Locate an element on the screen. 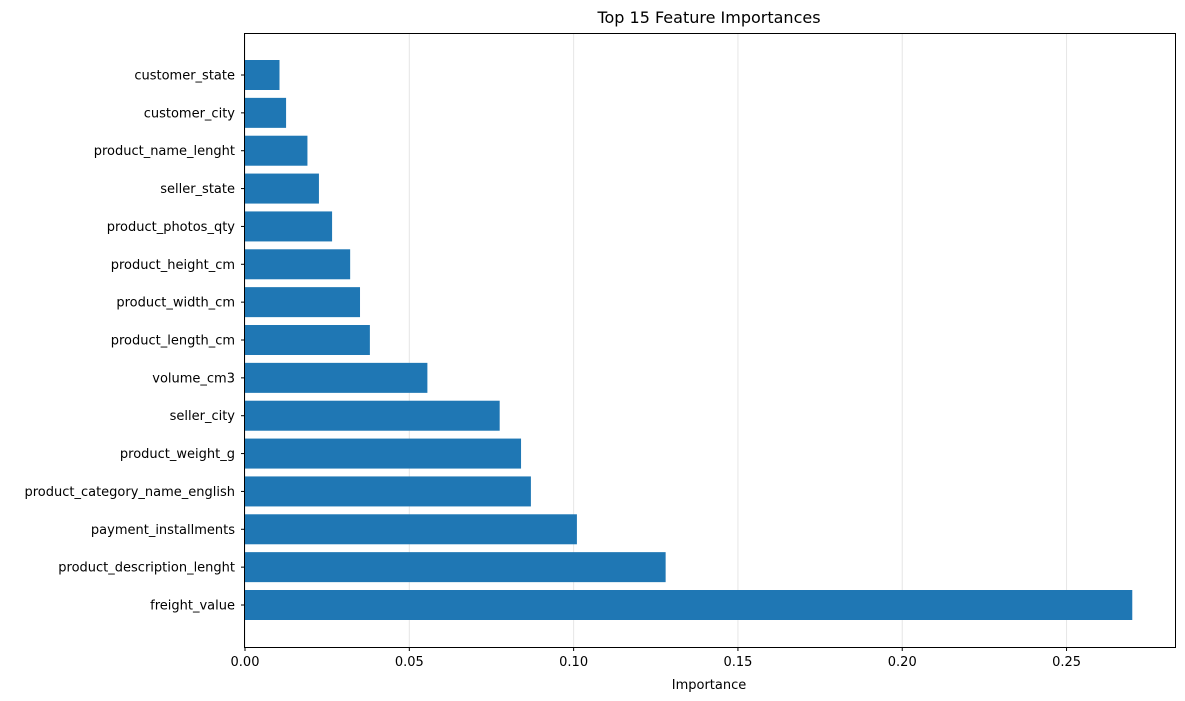  bar-seller-state is located at coordinates (282, 188).